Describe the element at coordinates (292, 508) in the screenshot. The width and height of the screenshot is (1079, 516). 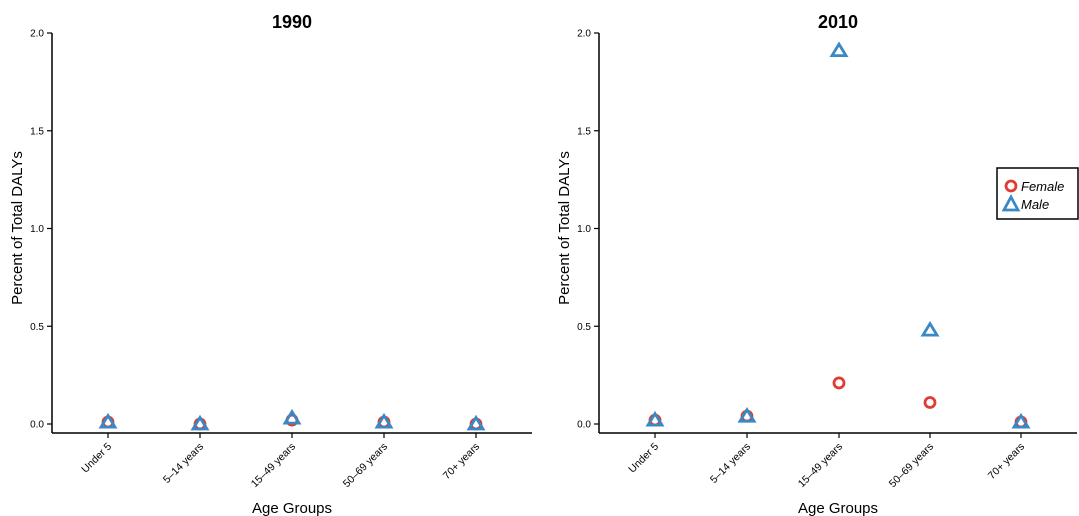
I see `x-axis-label-1990: Age Groups` at that location.